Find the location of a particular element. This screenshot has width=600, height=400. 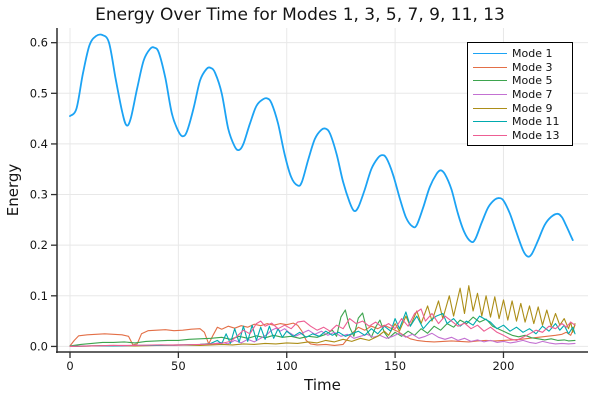

legend-label-mode-11: Mode 11 is located at coordinates (536, 122).